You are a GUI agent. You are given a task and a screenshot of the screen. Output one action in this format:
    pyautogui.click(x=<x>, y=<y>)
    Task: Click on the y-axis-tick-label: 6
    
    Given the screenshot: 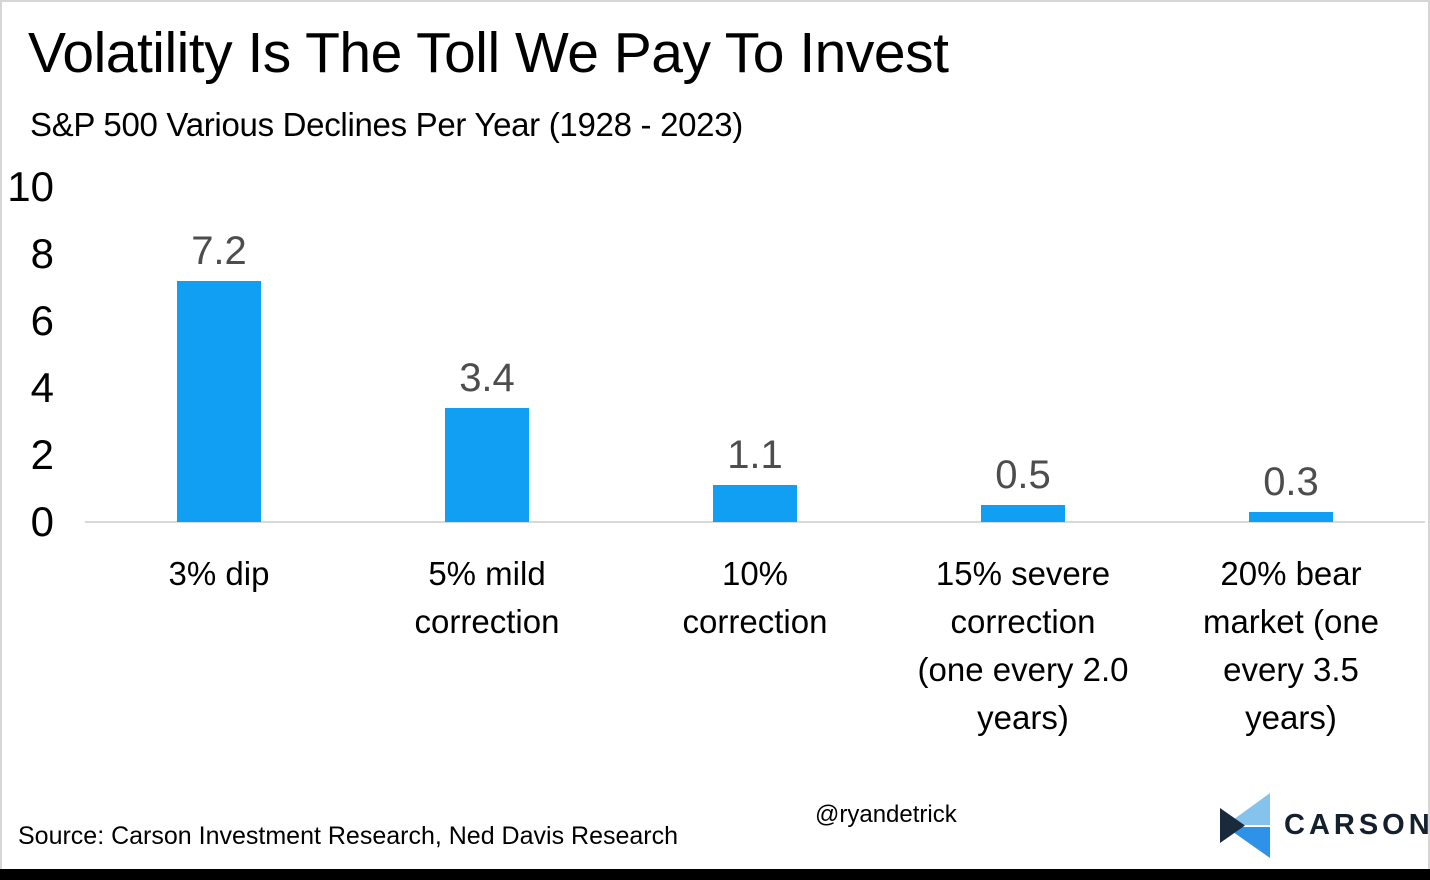 What is the action you would take?
    pyautogui.click(x=42, y=320)
    